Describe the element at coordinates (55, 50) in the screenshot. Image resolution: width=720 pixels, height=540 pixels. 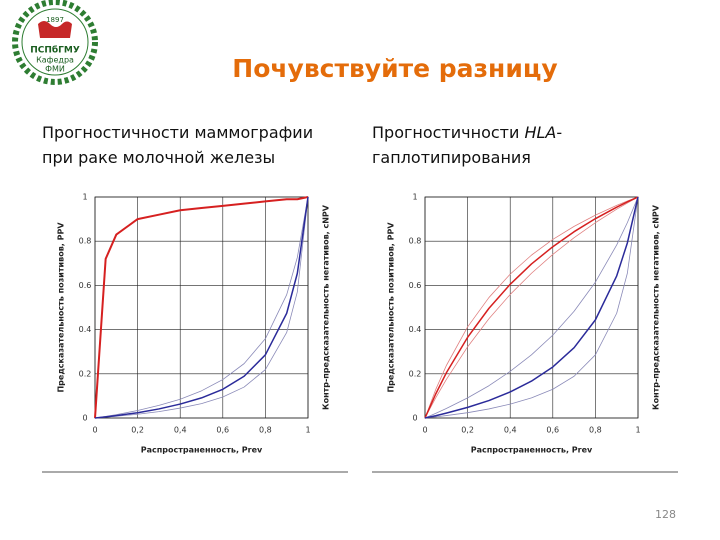
I see `logo-line: ПСПбГМУ` at that location.